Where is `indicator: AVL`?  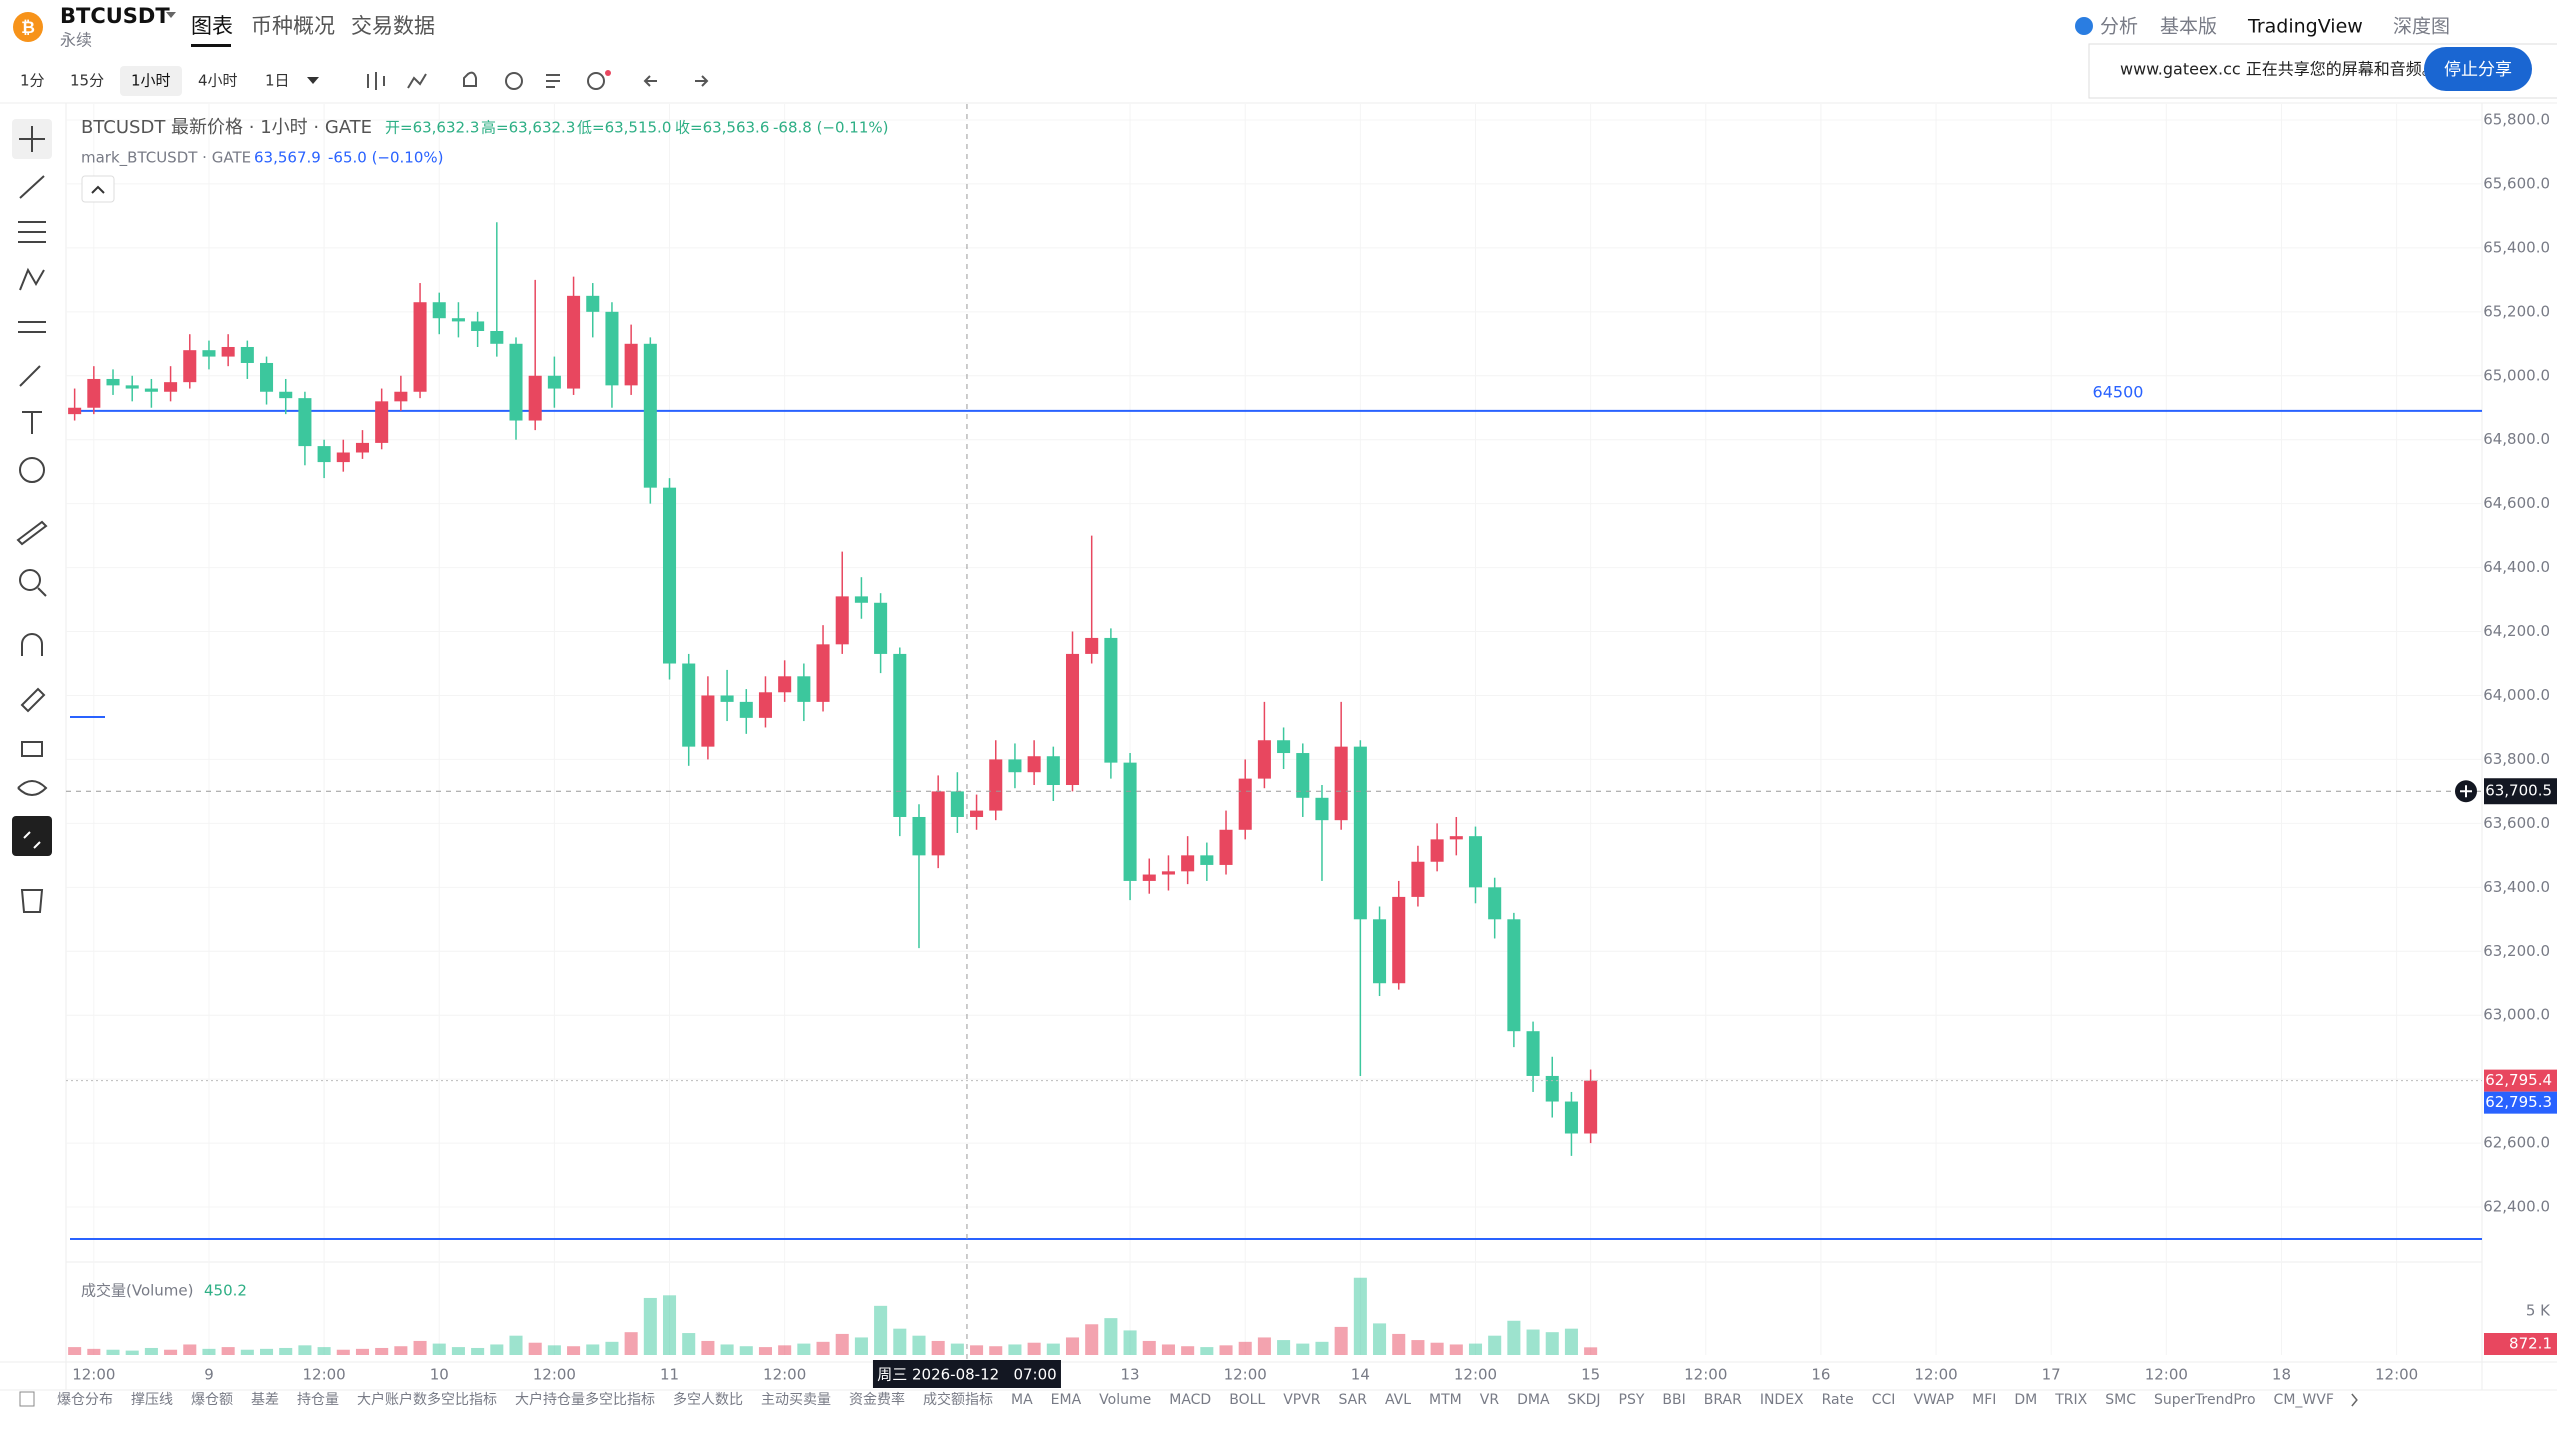 indicator: AVL is located at coordinates (1398, 1400).